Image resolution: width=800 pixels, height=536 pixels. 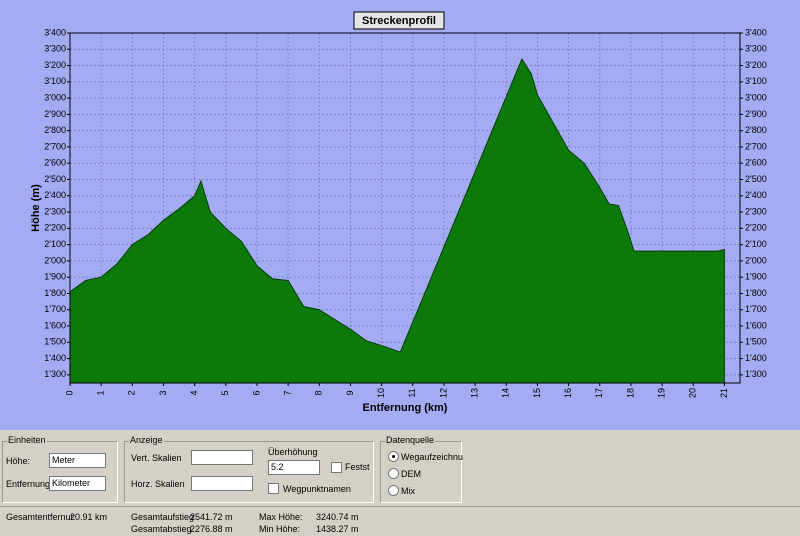 I want to click on y2-tick-label: 3'200, so click(x=756, y=65).